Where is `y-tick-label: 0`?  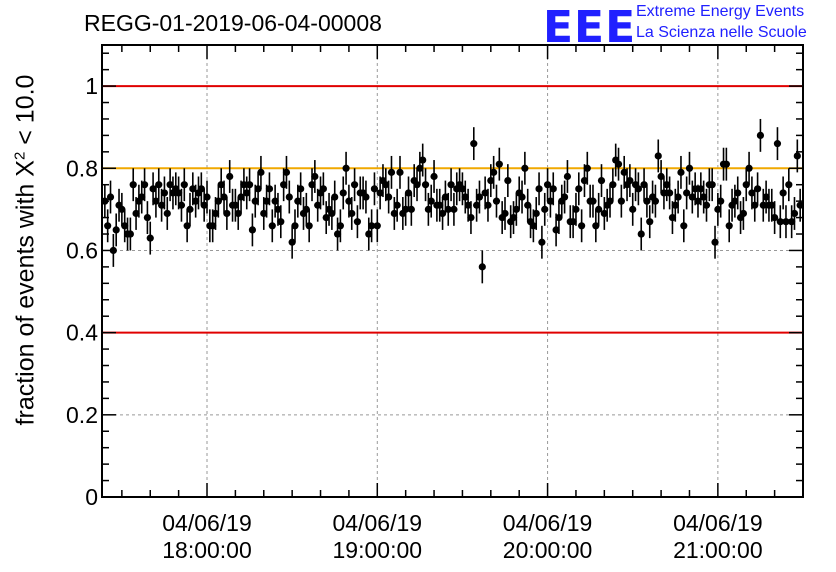
y-tick-label: 0 is located at coordinates (91, 497).